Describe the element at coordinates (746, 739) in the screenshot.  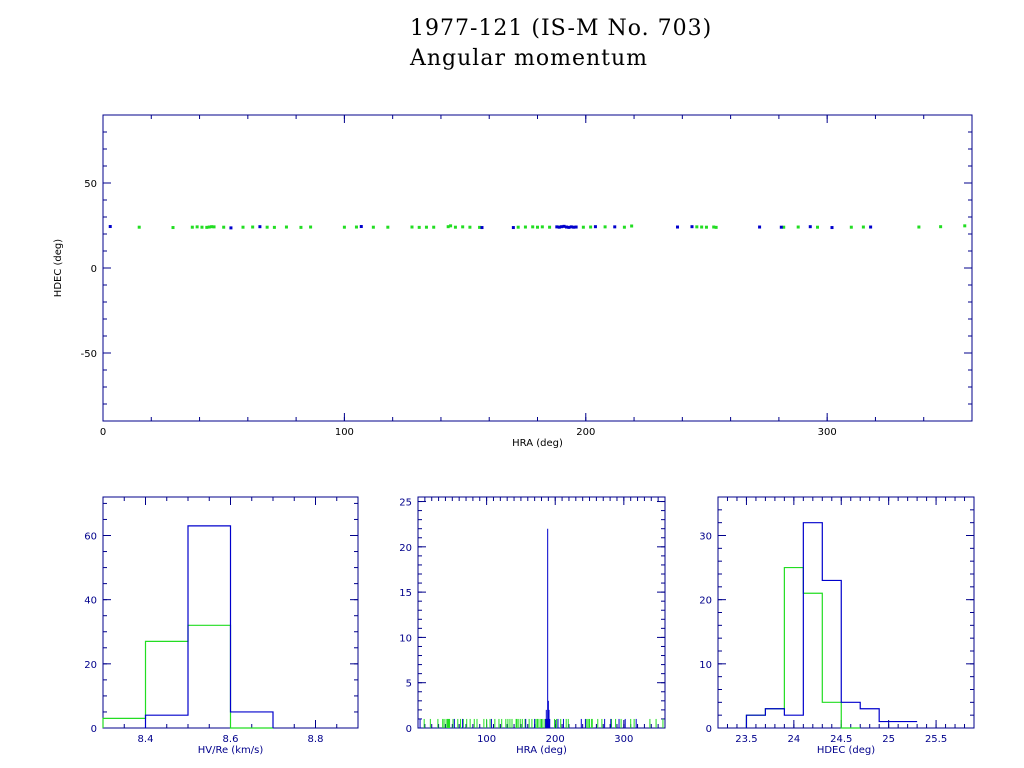
I see `x-tick-label: 23.5` at that location.